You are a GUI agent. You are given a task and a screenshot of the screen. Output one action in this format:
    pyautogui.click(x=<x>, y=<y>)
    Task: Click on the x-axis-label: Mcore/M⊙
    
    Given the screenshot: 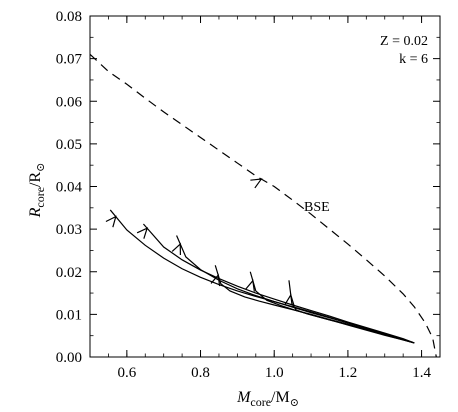 What is the action you would take?
    pyautogui.click(x=267, y=399)
    